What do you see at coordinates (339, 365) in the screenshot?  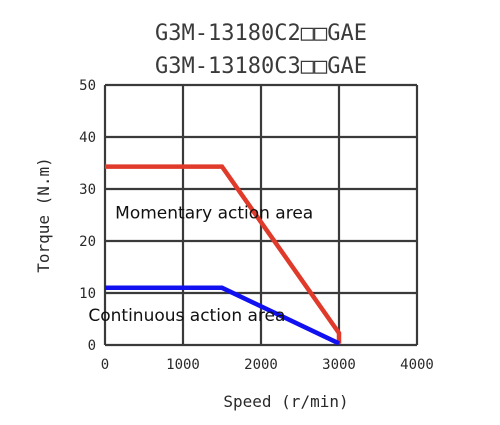 I see `x-tick-label-3: 3000` at bounding box center [339, 365].